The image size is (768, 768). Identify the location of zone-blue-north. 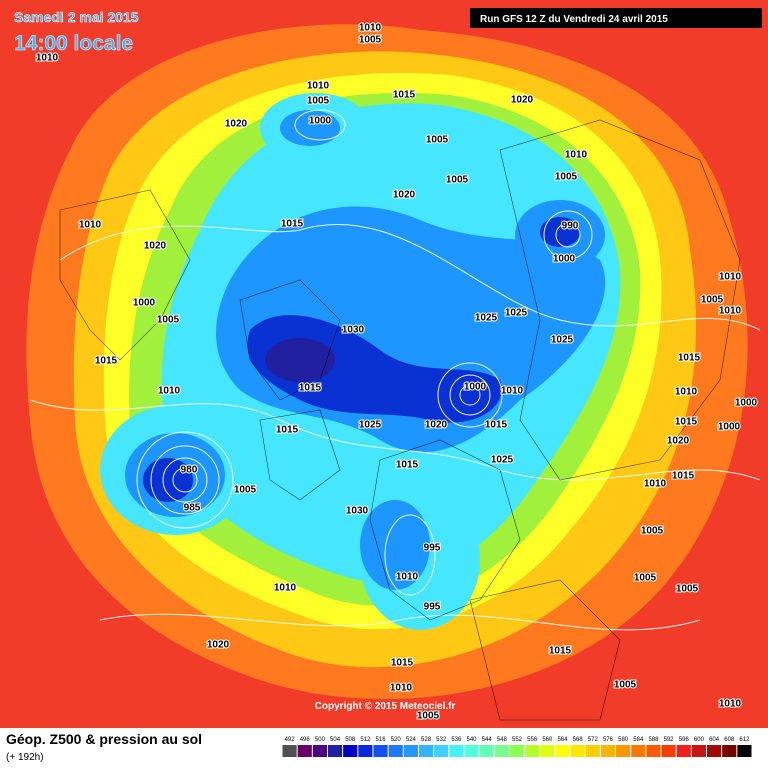
(310, 128).